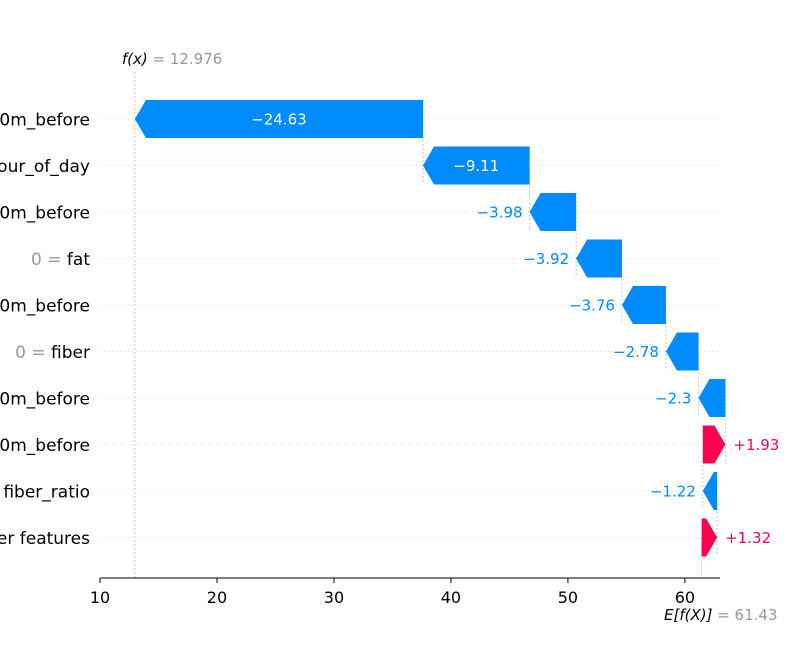  I want to click on feature-name: er features, so click(45, 539).